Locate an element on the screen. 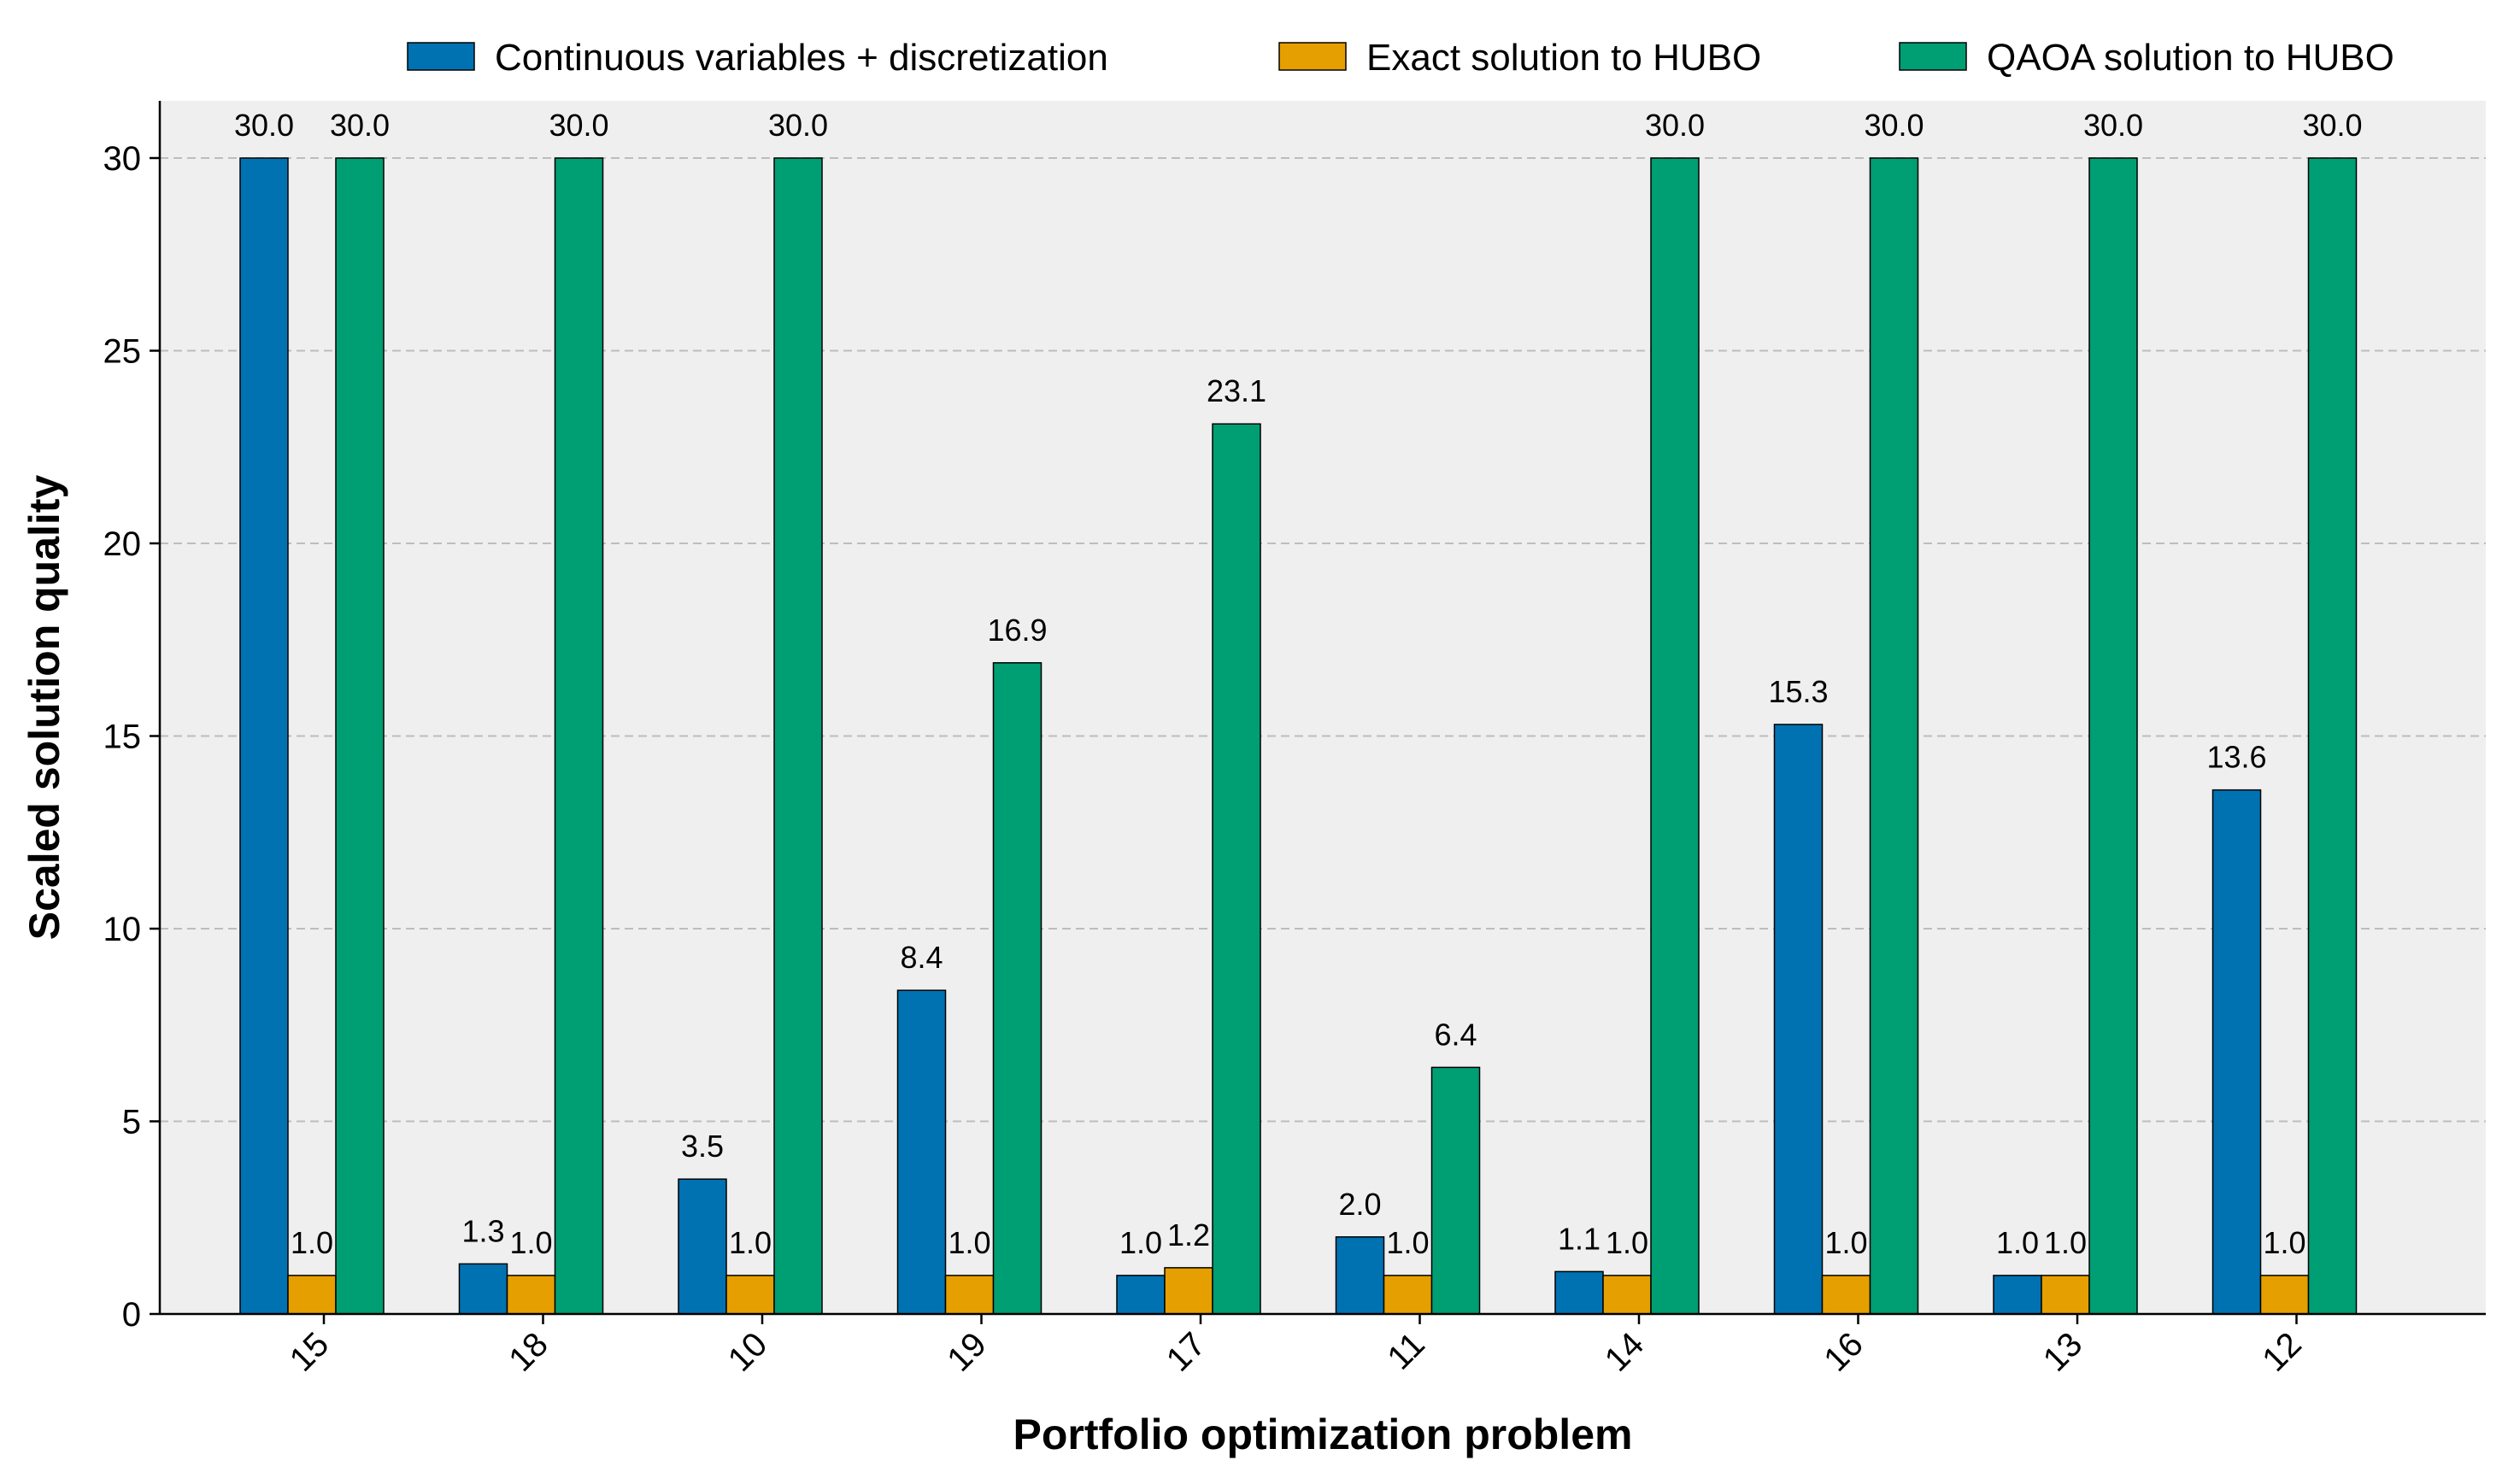 The image size is (2508, 1484). x-tick-label: 11 is located at coordinates (1405, 1350).